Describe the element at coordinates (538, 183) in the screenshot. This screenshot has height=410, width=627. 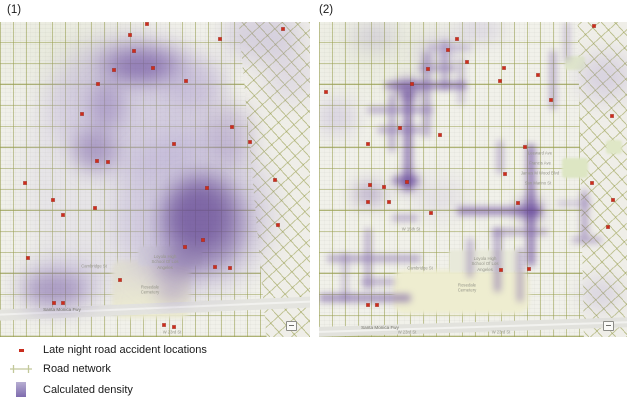
I see `map-text-label: San Marino St` at that location.